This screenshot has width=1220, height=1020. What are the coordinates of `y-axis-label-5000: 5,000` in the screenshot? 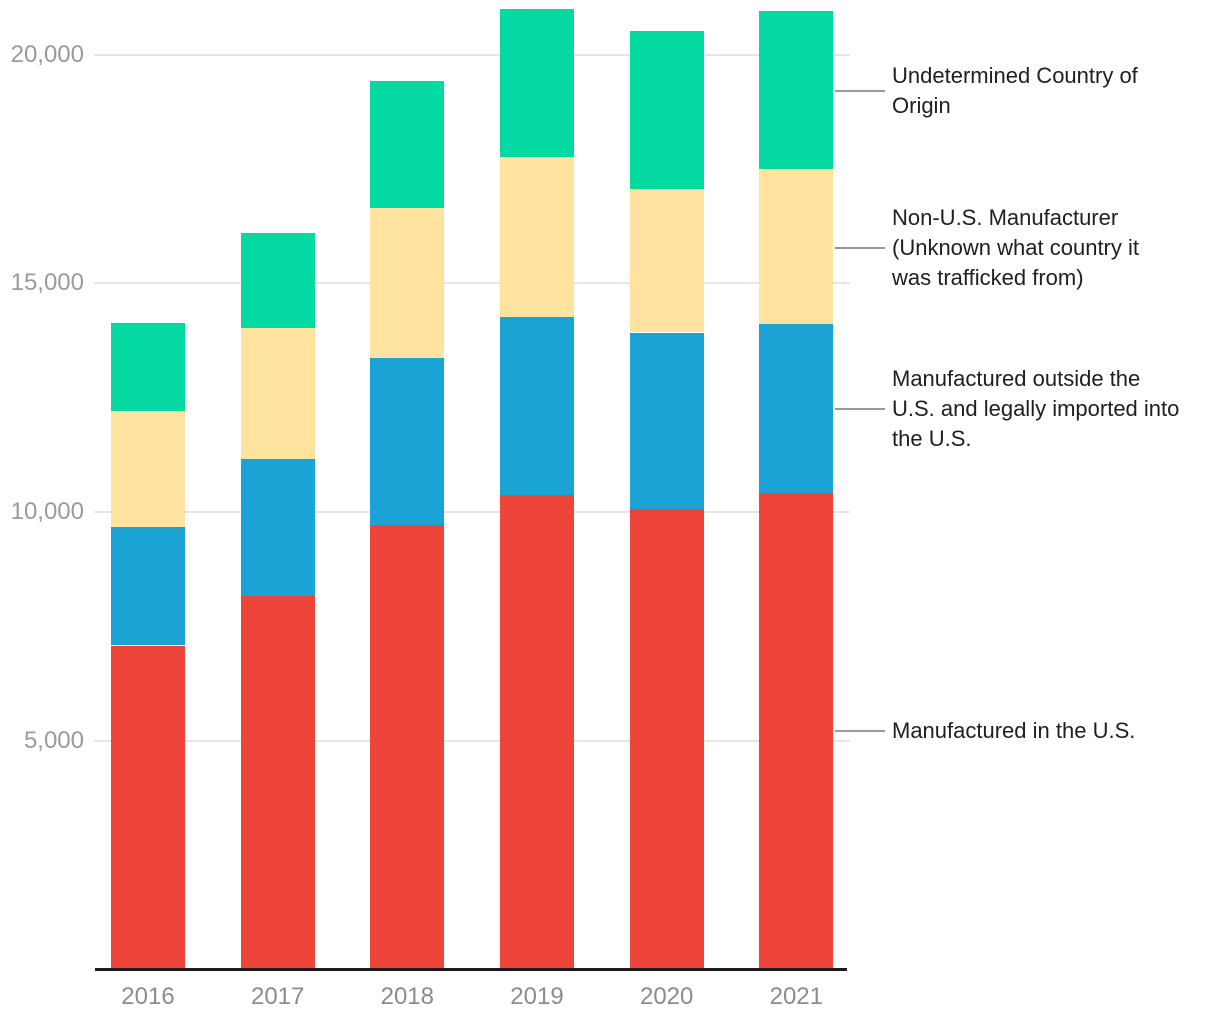 It's located at (53, 740).